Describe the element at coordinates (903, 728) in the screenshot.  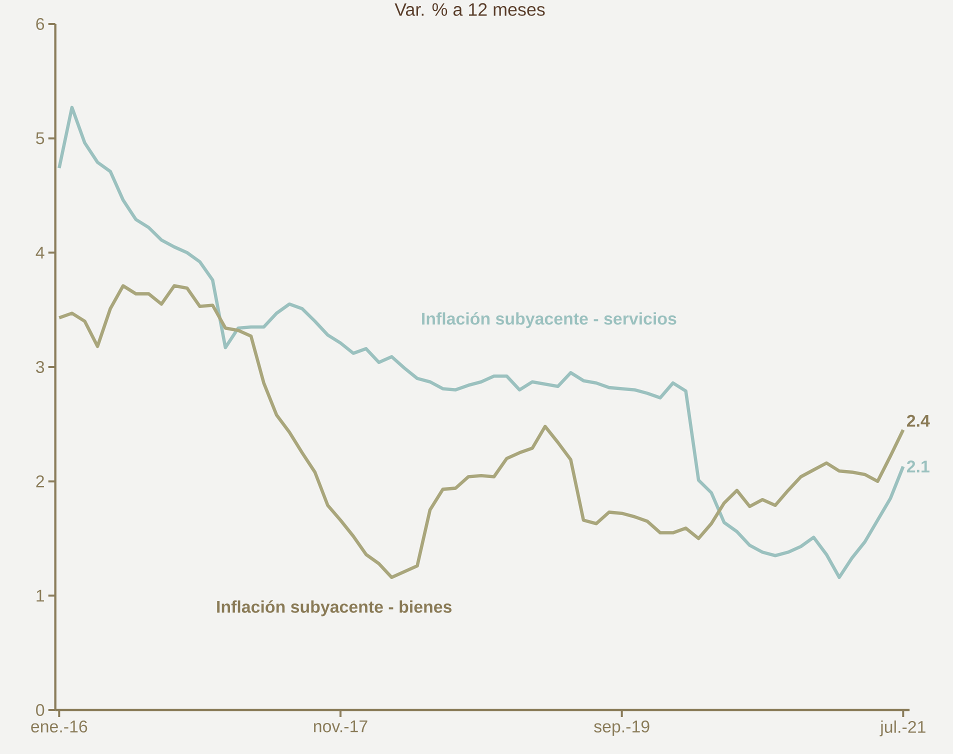
I see `x-tick-label: jul.-21` at that location.